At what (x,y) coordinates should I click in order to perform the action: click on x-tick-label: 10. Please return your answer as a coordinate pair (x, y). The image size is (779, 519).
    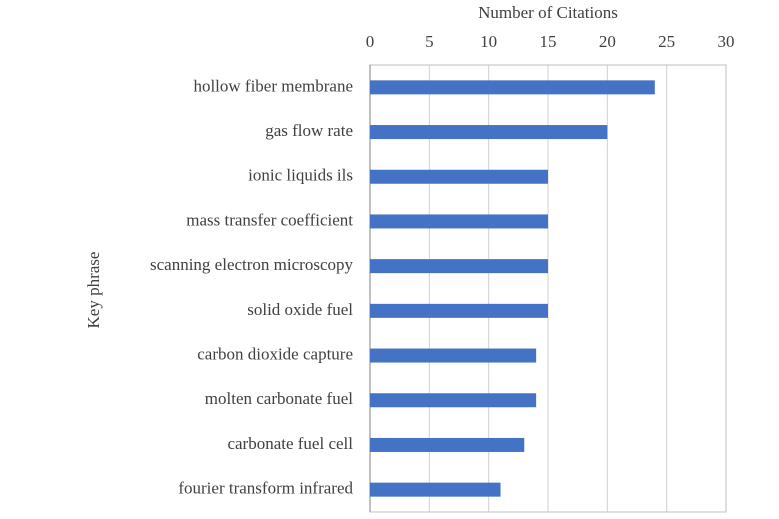
    Looking at the image, I should click on (488, 41).